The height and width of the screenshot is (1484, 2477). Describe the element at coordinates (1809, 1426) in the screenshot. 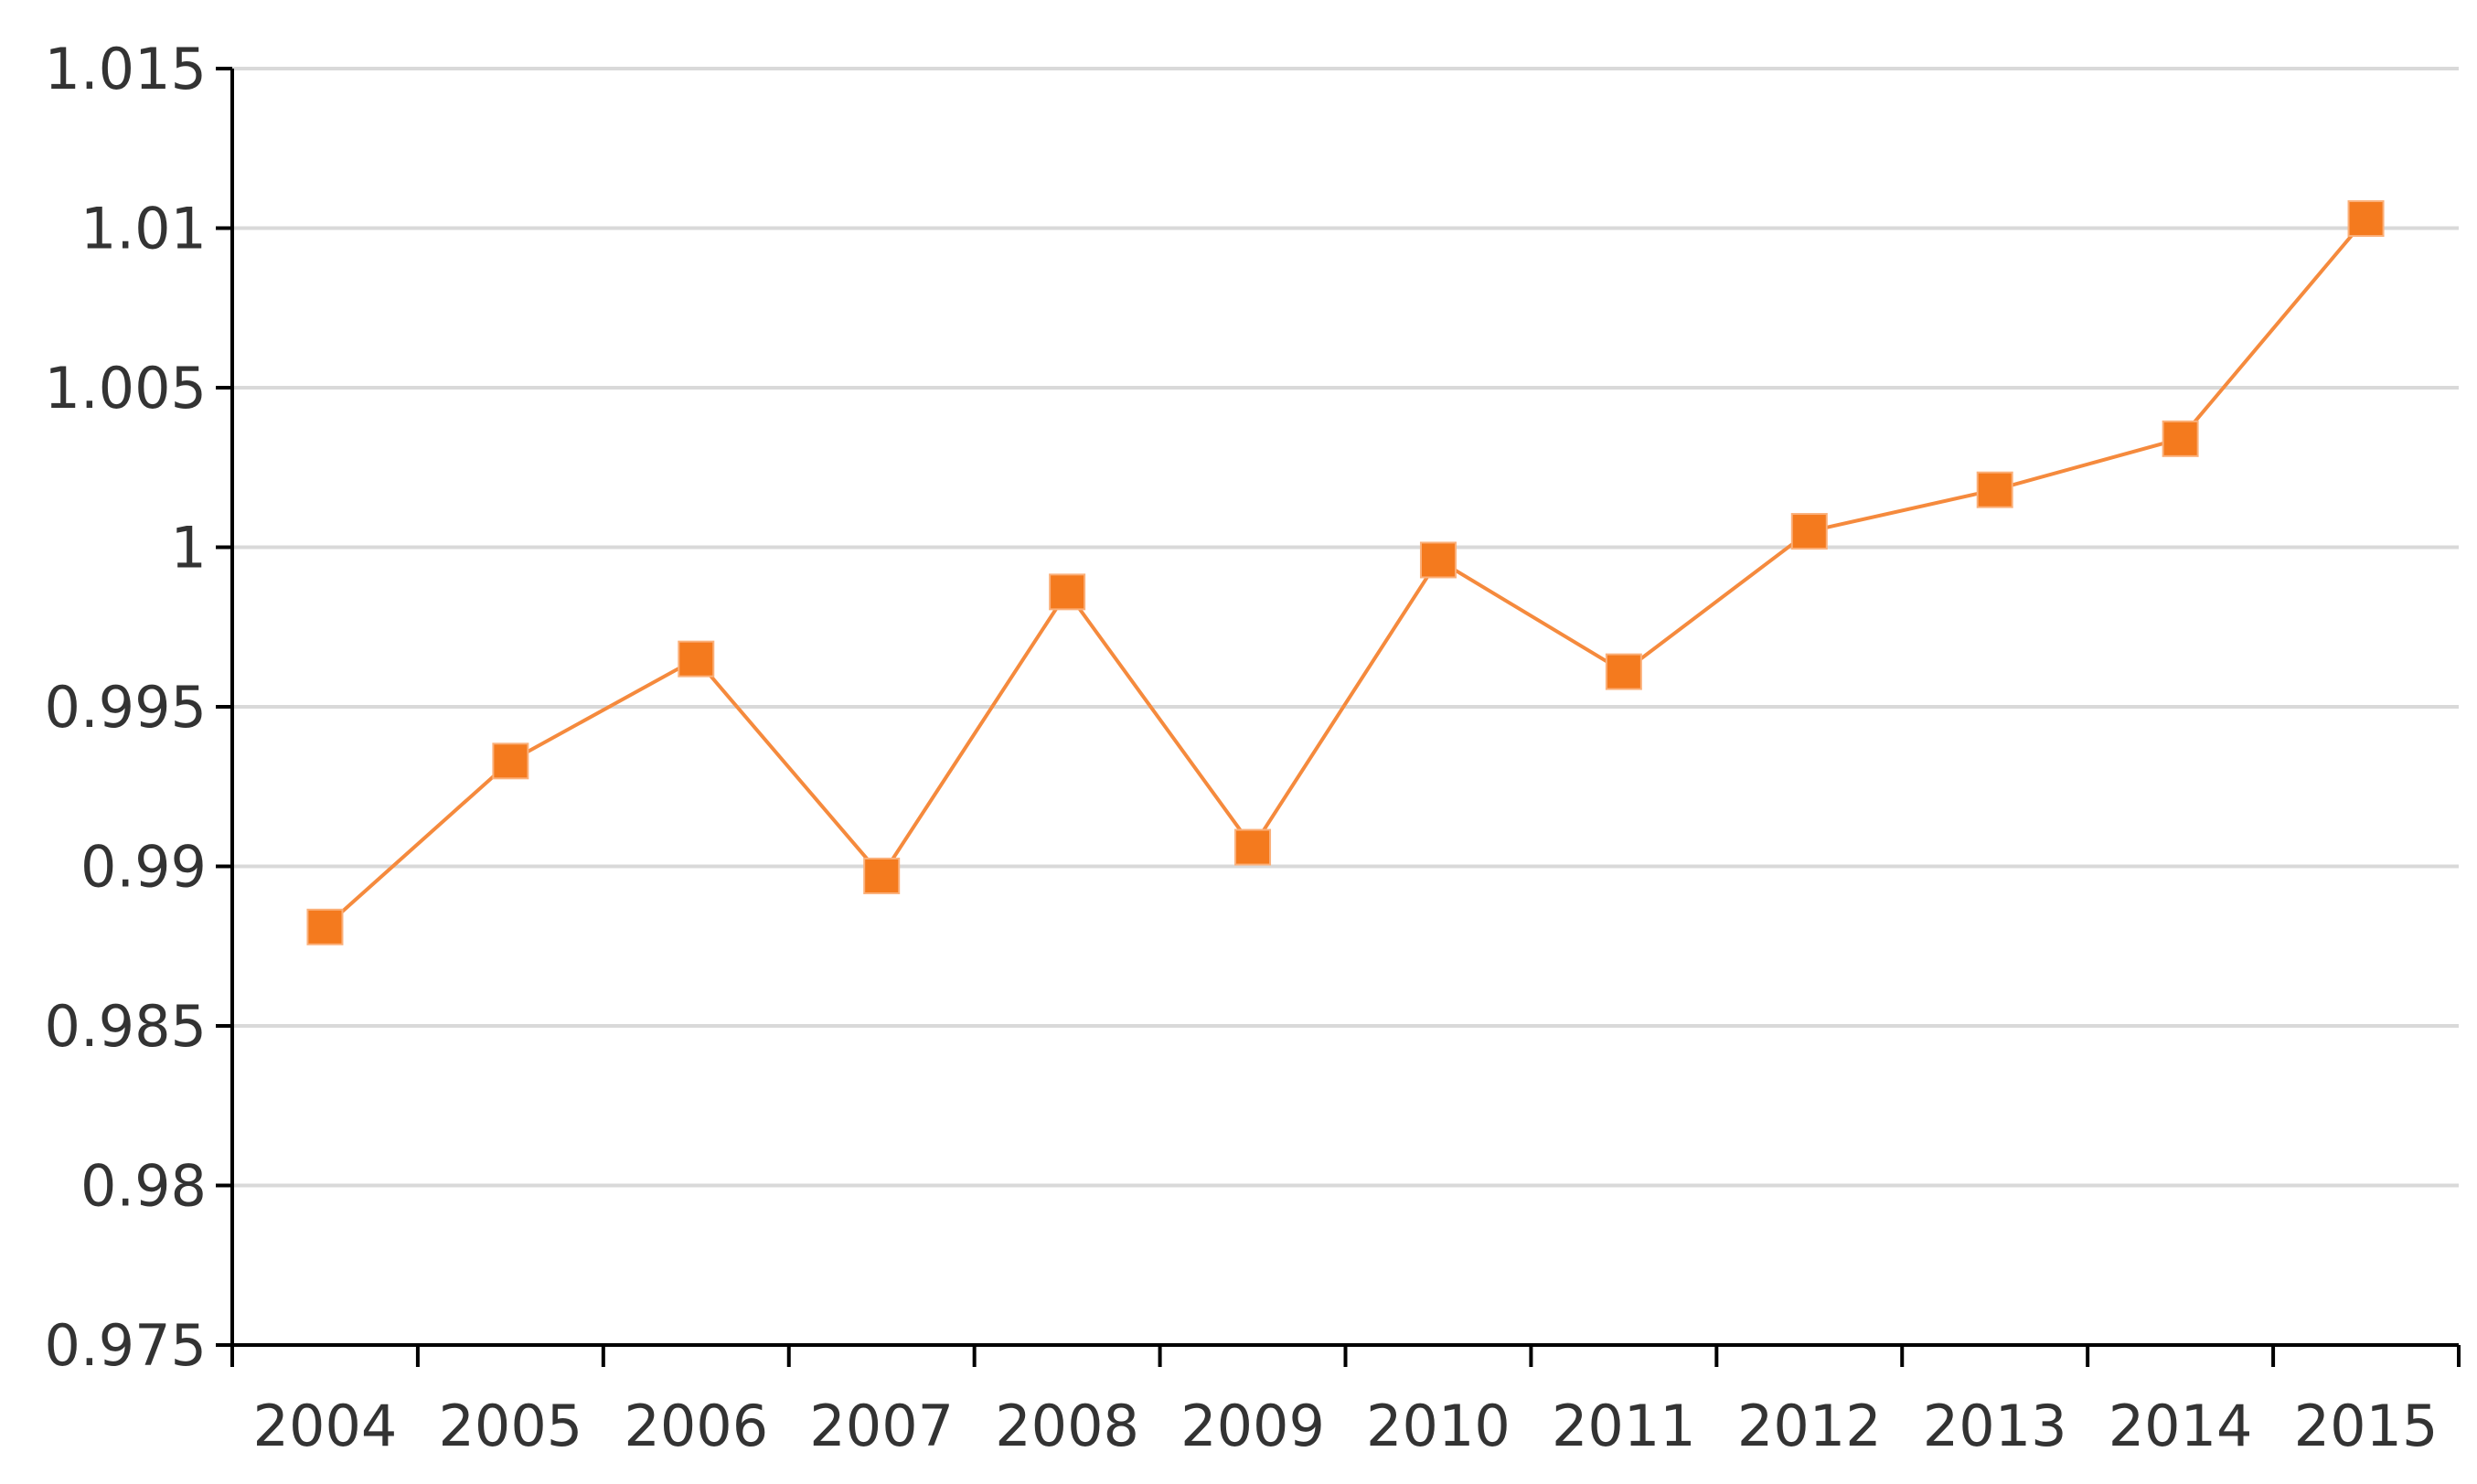

I see `x-tick-label: 2012` at that location.